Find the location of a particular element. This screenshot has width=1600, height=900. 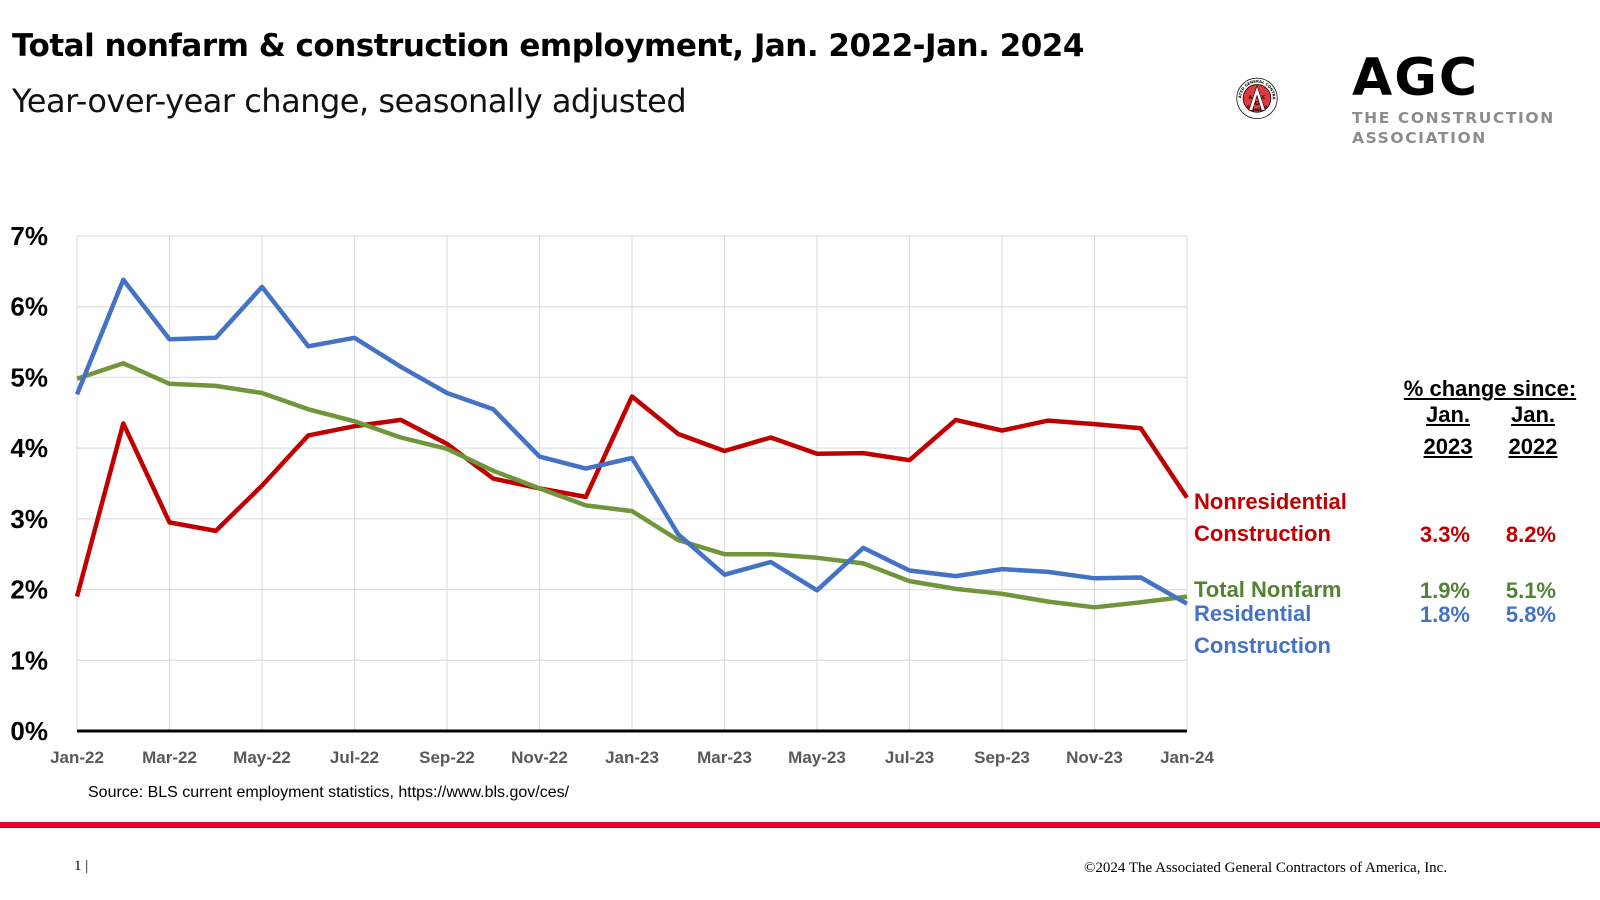

label-total-nonfarm: Total Nonfarm is located at coordinates (1267, 590).